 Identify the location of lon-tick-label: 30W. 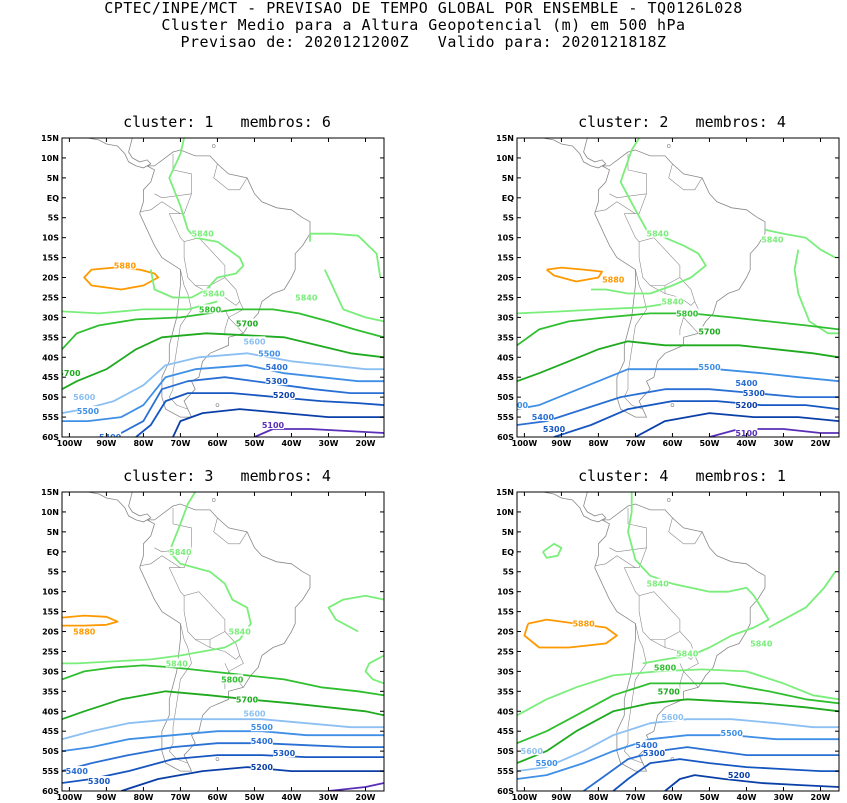
(783, 797).